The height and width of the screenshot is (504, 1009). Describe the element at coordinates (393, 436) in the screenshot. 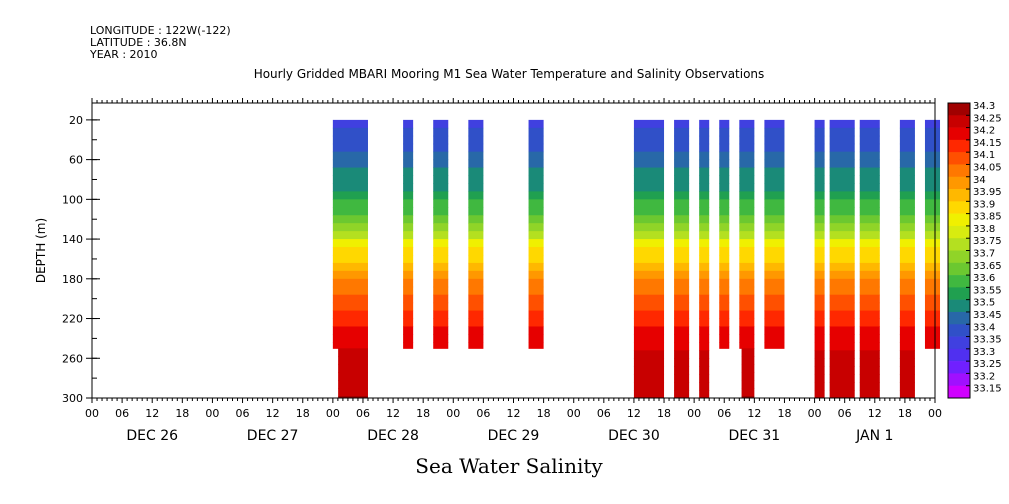

I see `x-day-label: DEC 28` at that location.